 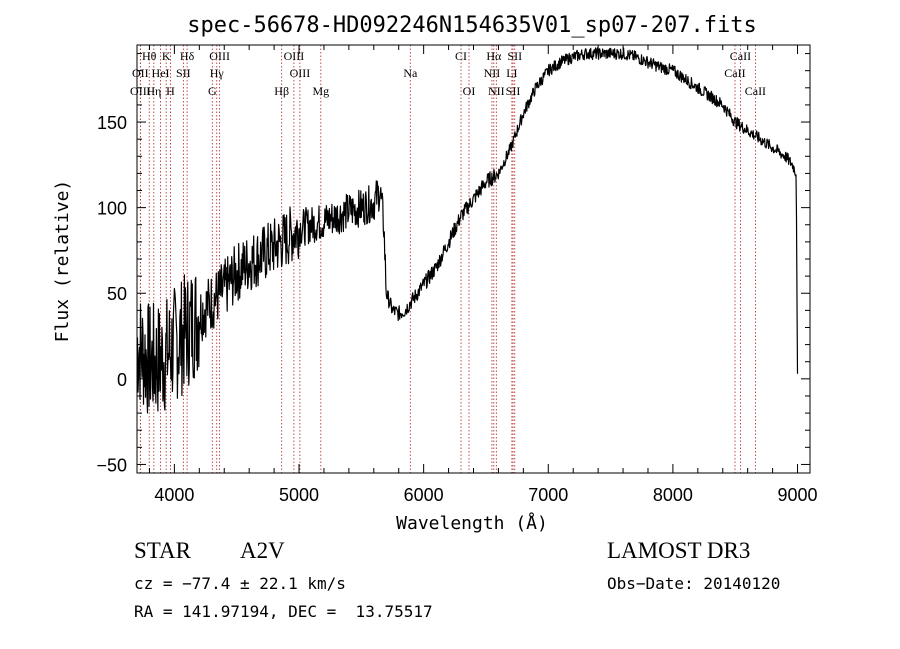 What do you see at coordinates (548, 495) in the screenshot?
I see `x-tick-label: 7000` at bounding box center [548, 495].